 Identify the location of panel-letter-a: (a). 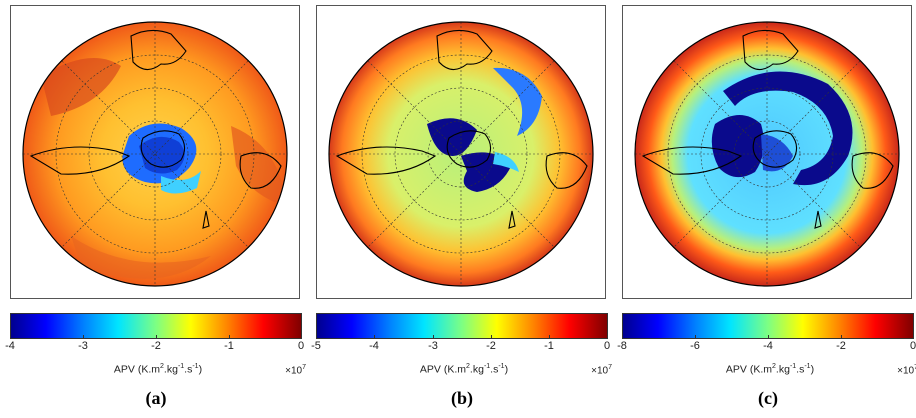
(156, 398).